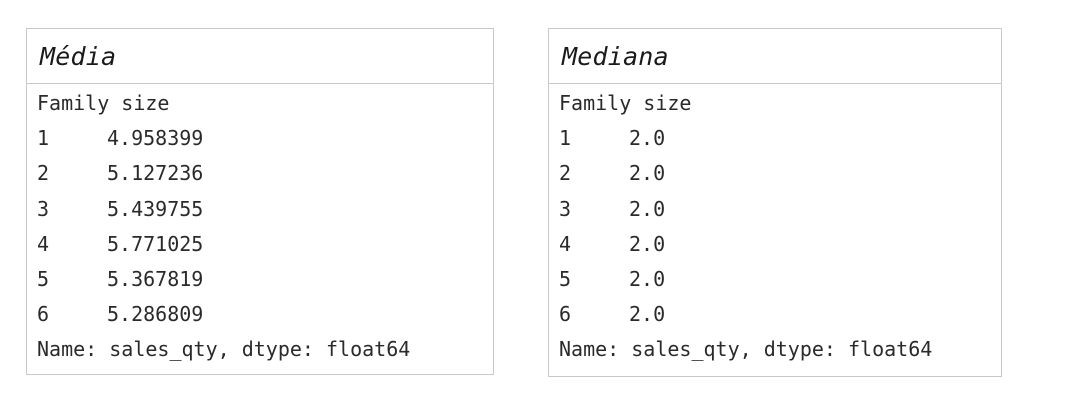  I want to click on panel-title: Mediana, so click(615, 56).